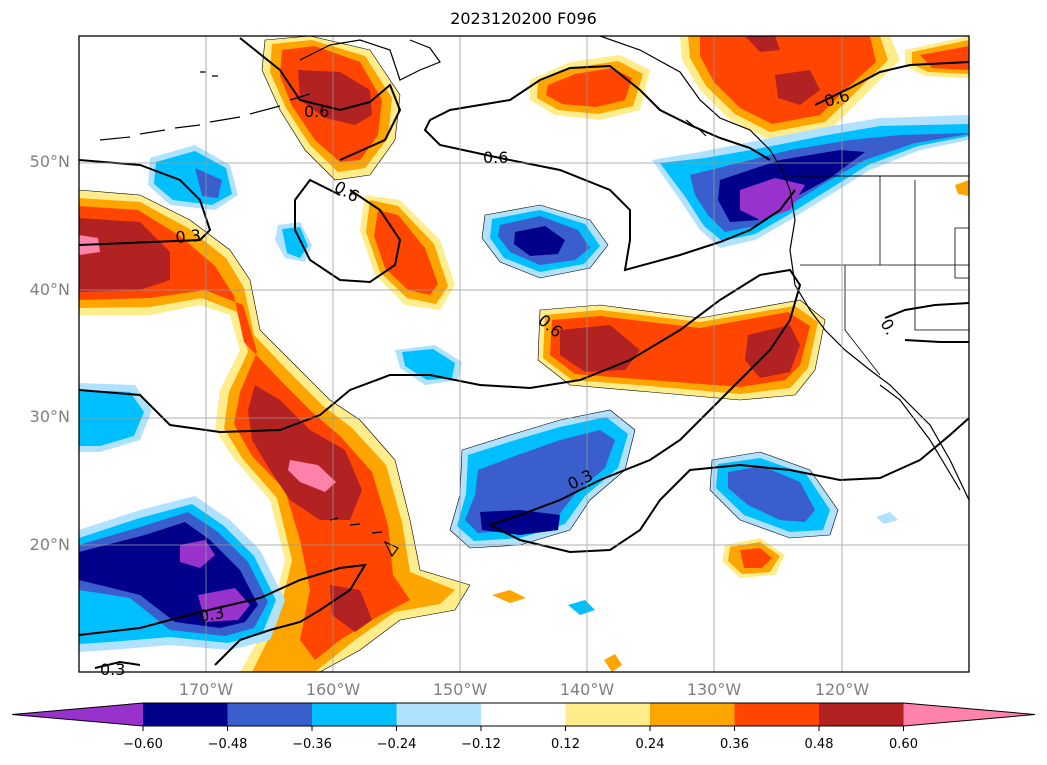 The width and height of the screenshot is (1047, 765). I want to click on lat-label: 20°N, so click(49, 544).